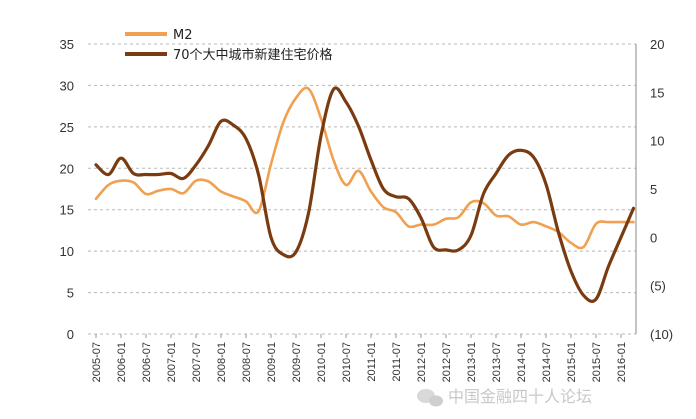  Describe the element at coordinates (520, 396) in the screenshot. I see `watermark-text: 中国金融四十人论坛` at that location.